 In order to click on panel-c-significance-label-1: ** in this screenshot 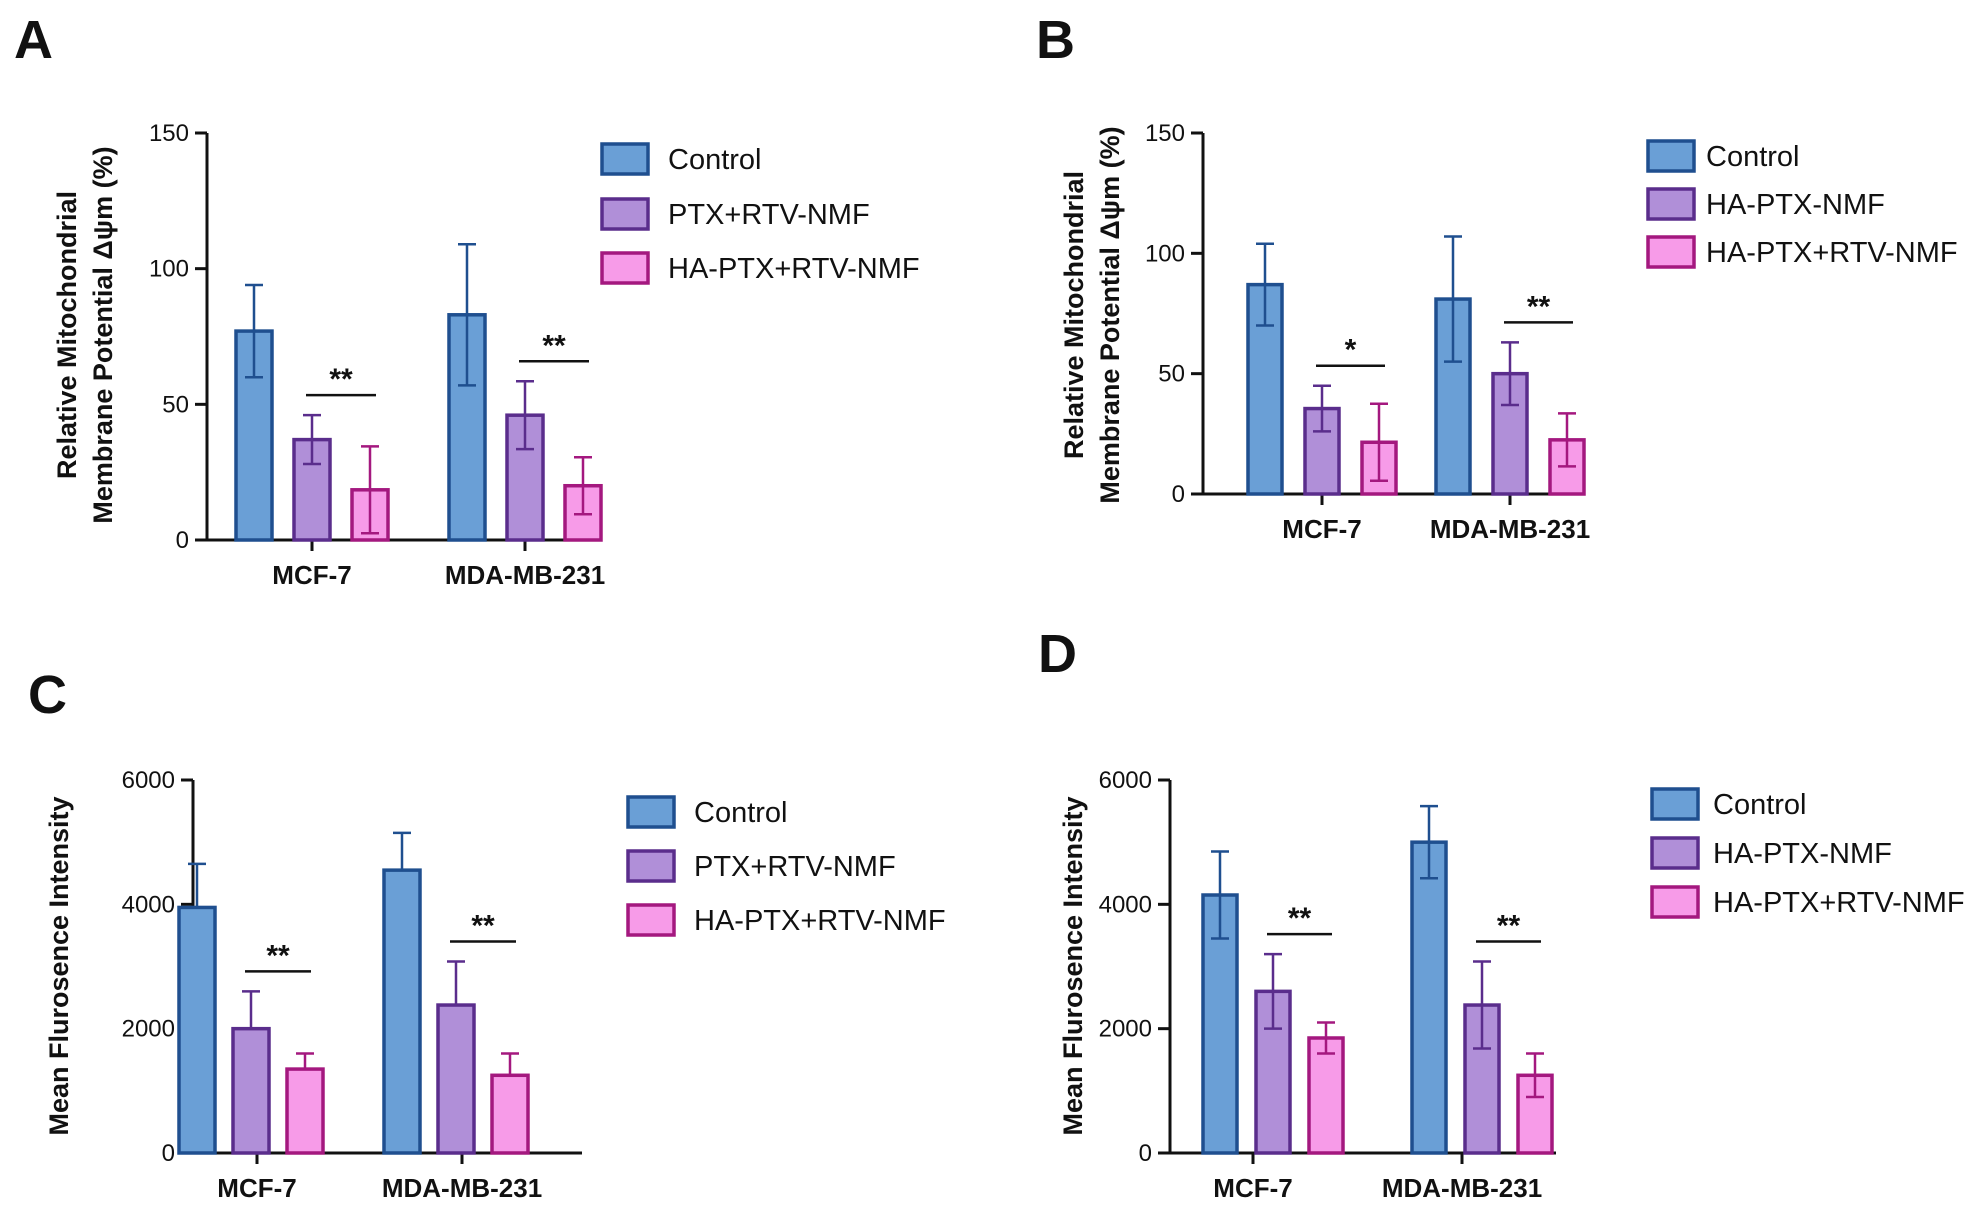, I will do `click(483, 926)`.